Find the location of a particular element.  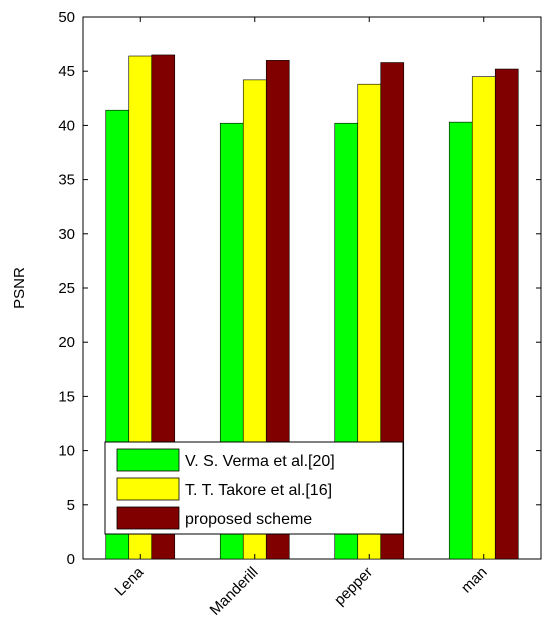

y-tick-label: 35 is located at coordinates (66, 180).